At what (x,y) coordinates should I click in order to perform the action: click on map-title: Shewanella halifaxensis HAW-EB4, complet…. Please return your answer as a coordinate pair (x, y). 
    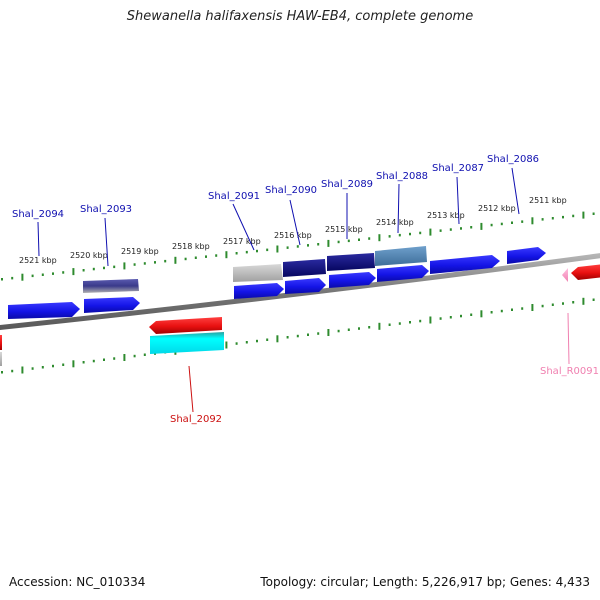
    Looking at the image, I should click on (300, 16).